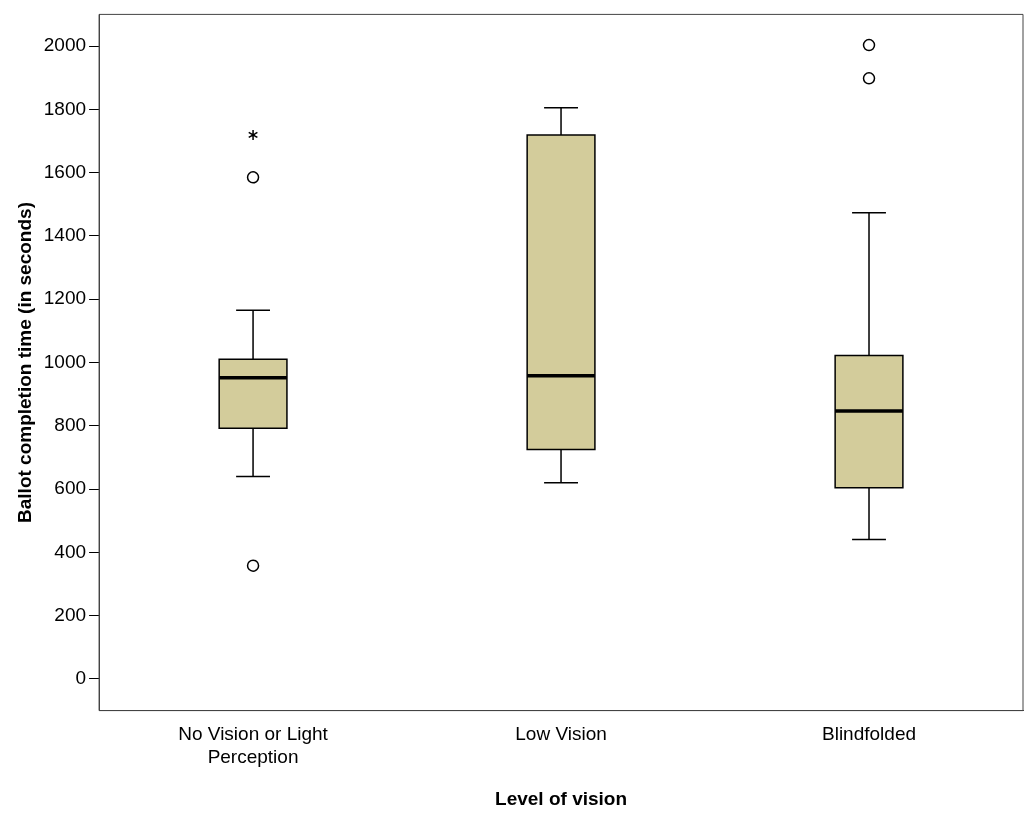 The height and width of the screenshot is (825, 1025). What do you see at coordinates (561, 798) in the screenshot?
I see `x-axis-title: Level of vision` at bounding box center [561, 798].